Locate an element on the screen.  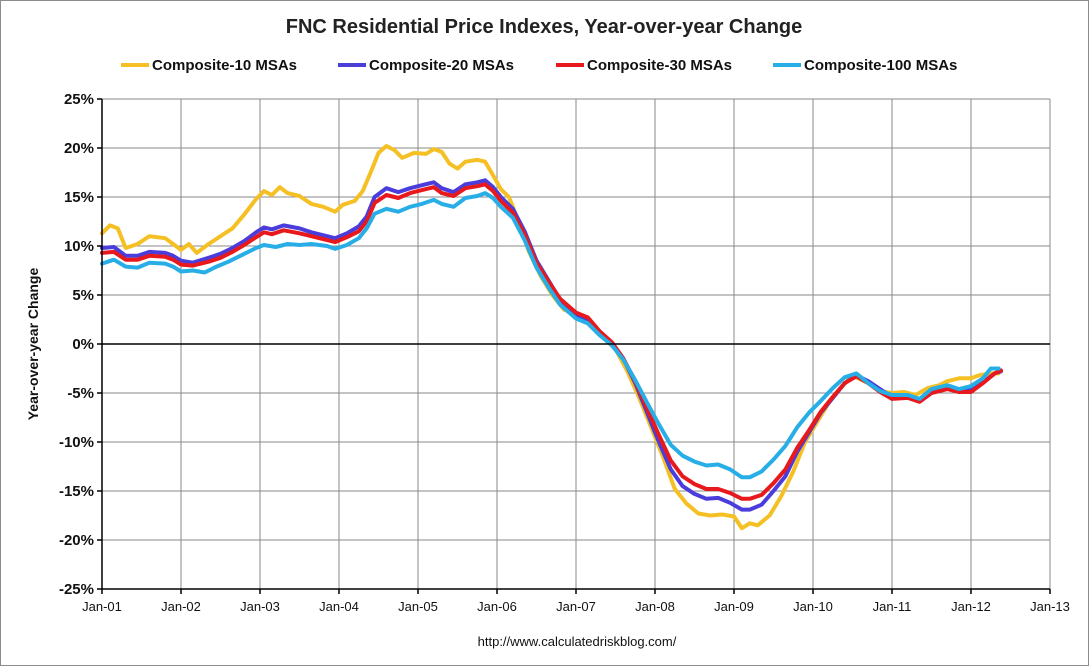
y-tick-label: 25% is located at coordinates (79, 99).